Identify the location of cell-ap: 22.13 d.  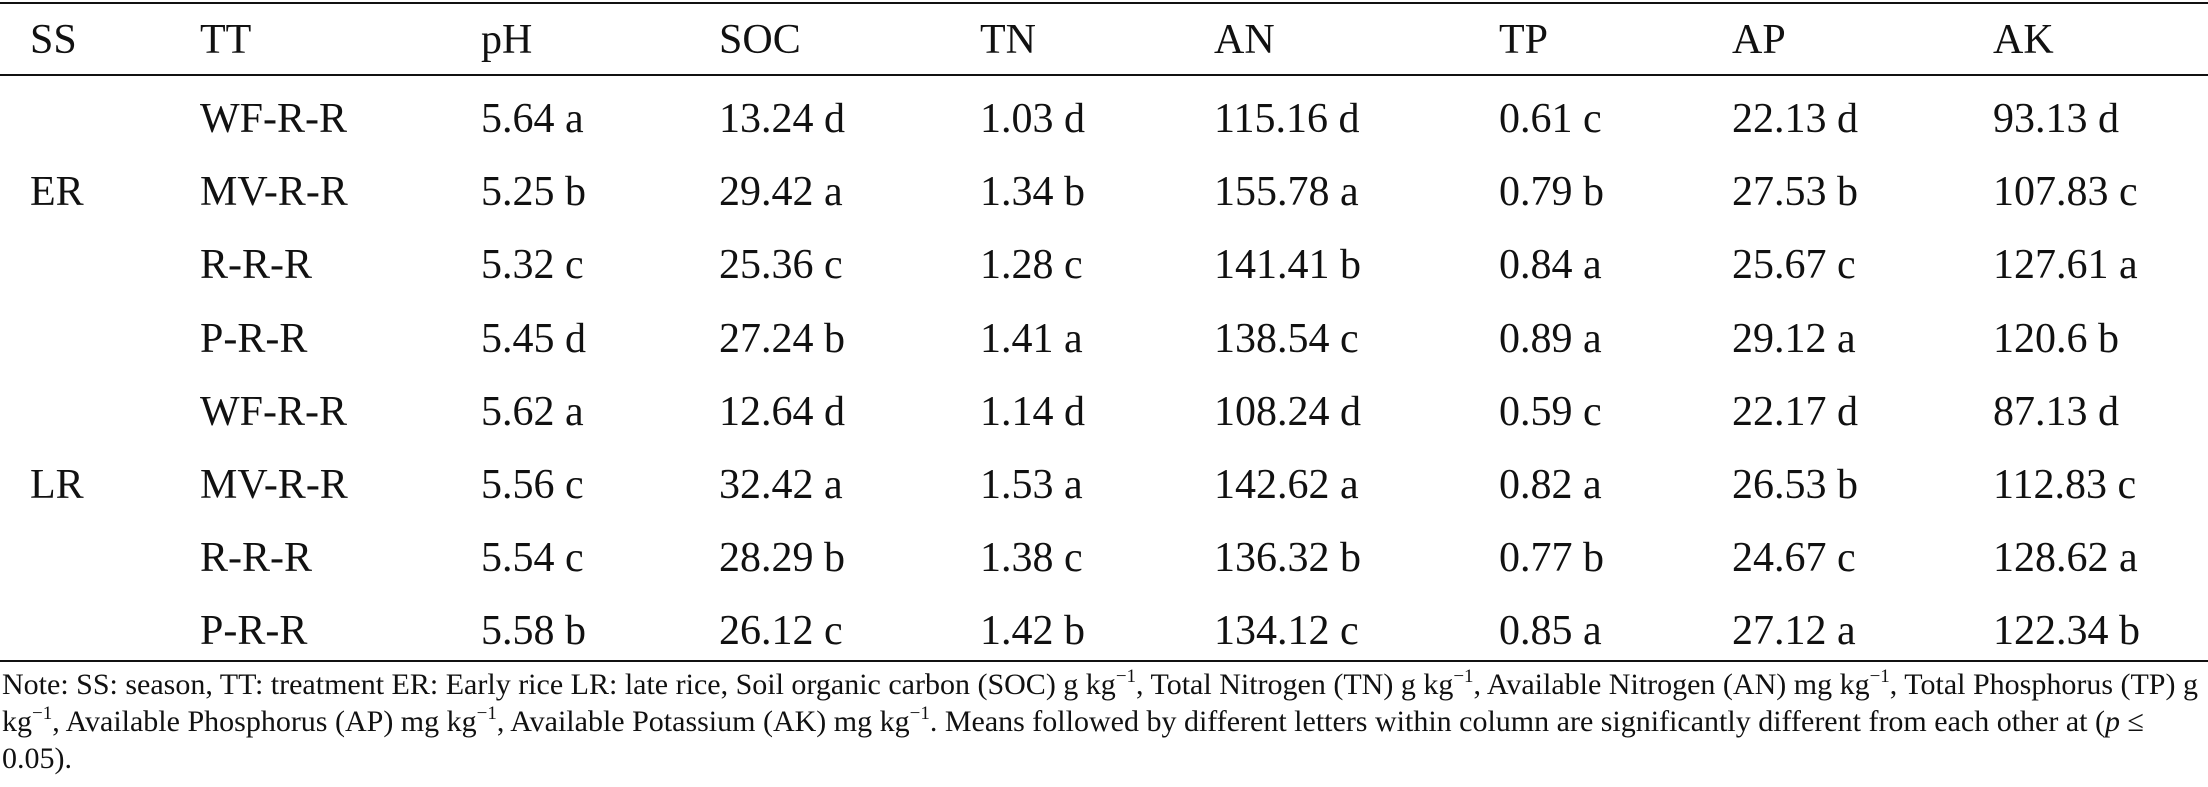
(1795, 119).